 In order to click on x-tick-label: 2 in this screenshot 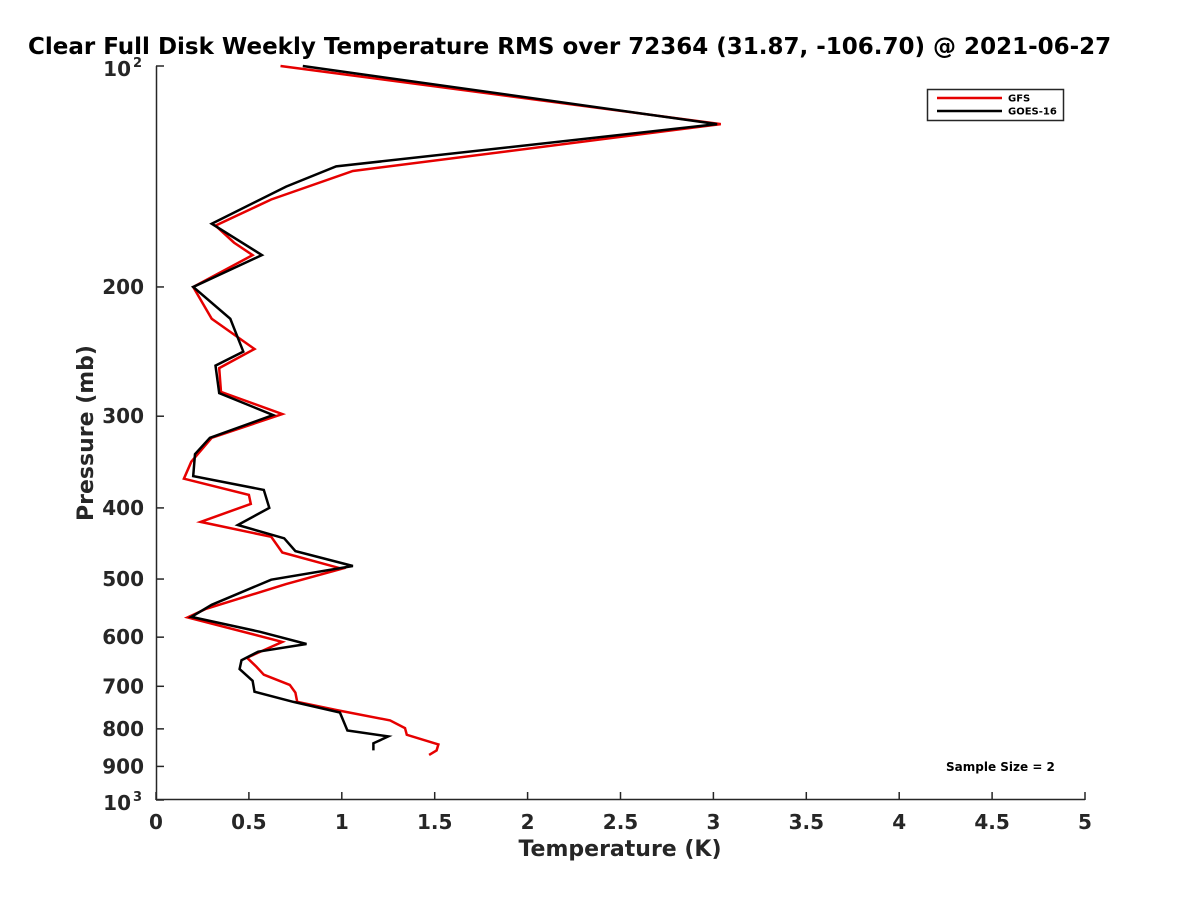, I will do `click(528, 822)`.